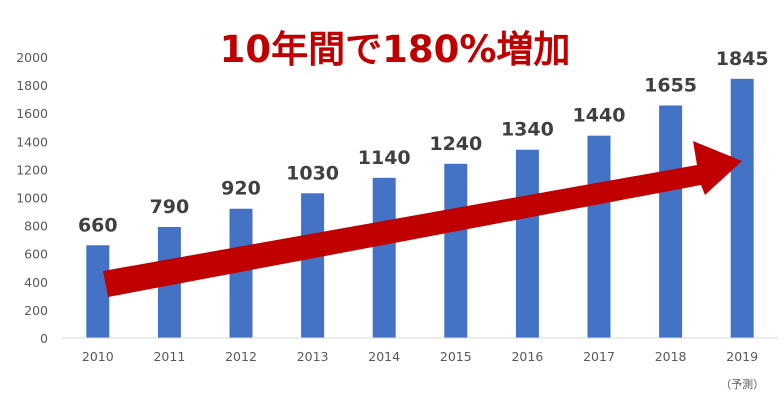 The height and width of the screenshot is (406, 784). Describe the element at coordinates (44, 338) in the screenshot. I see `y-tick-label: 0` at that location.